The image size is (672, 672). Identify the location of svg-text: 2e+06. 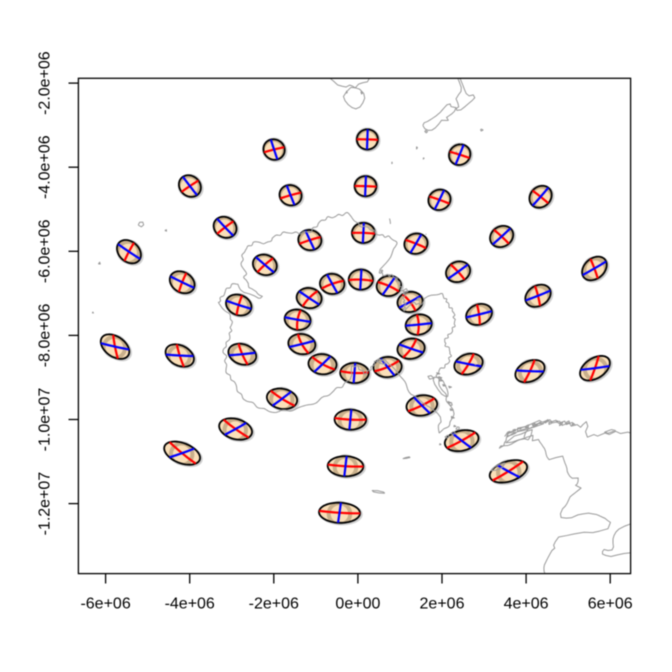
(442, 604).